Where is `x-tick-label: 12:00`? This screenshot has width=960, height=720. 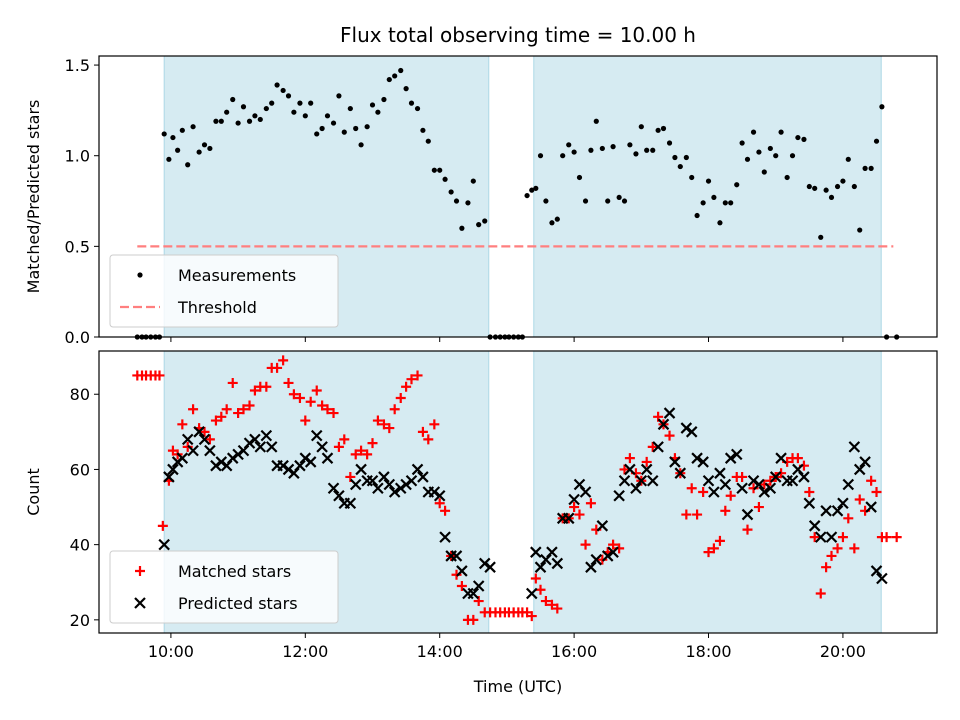
x-tick-label: 12:00 is located at coordinates (305, 651).